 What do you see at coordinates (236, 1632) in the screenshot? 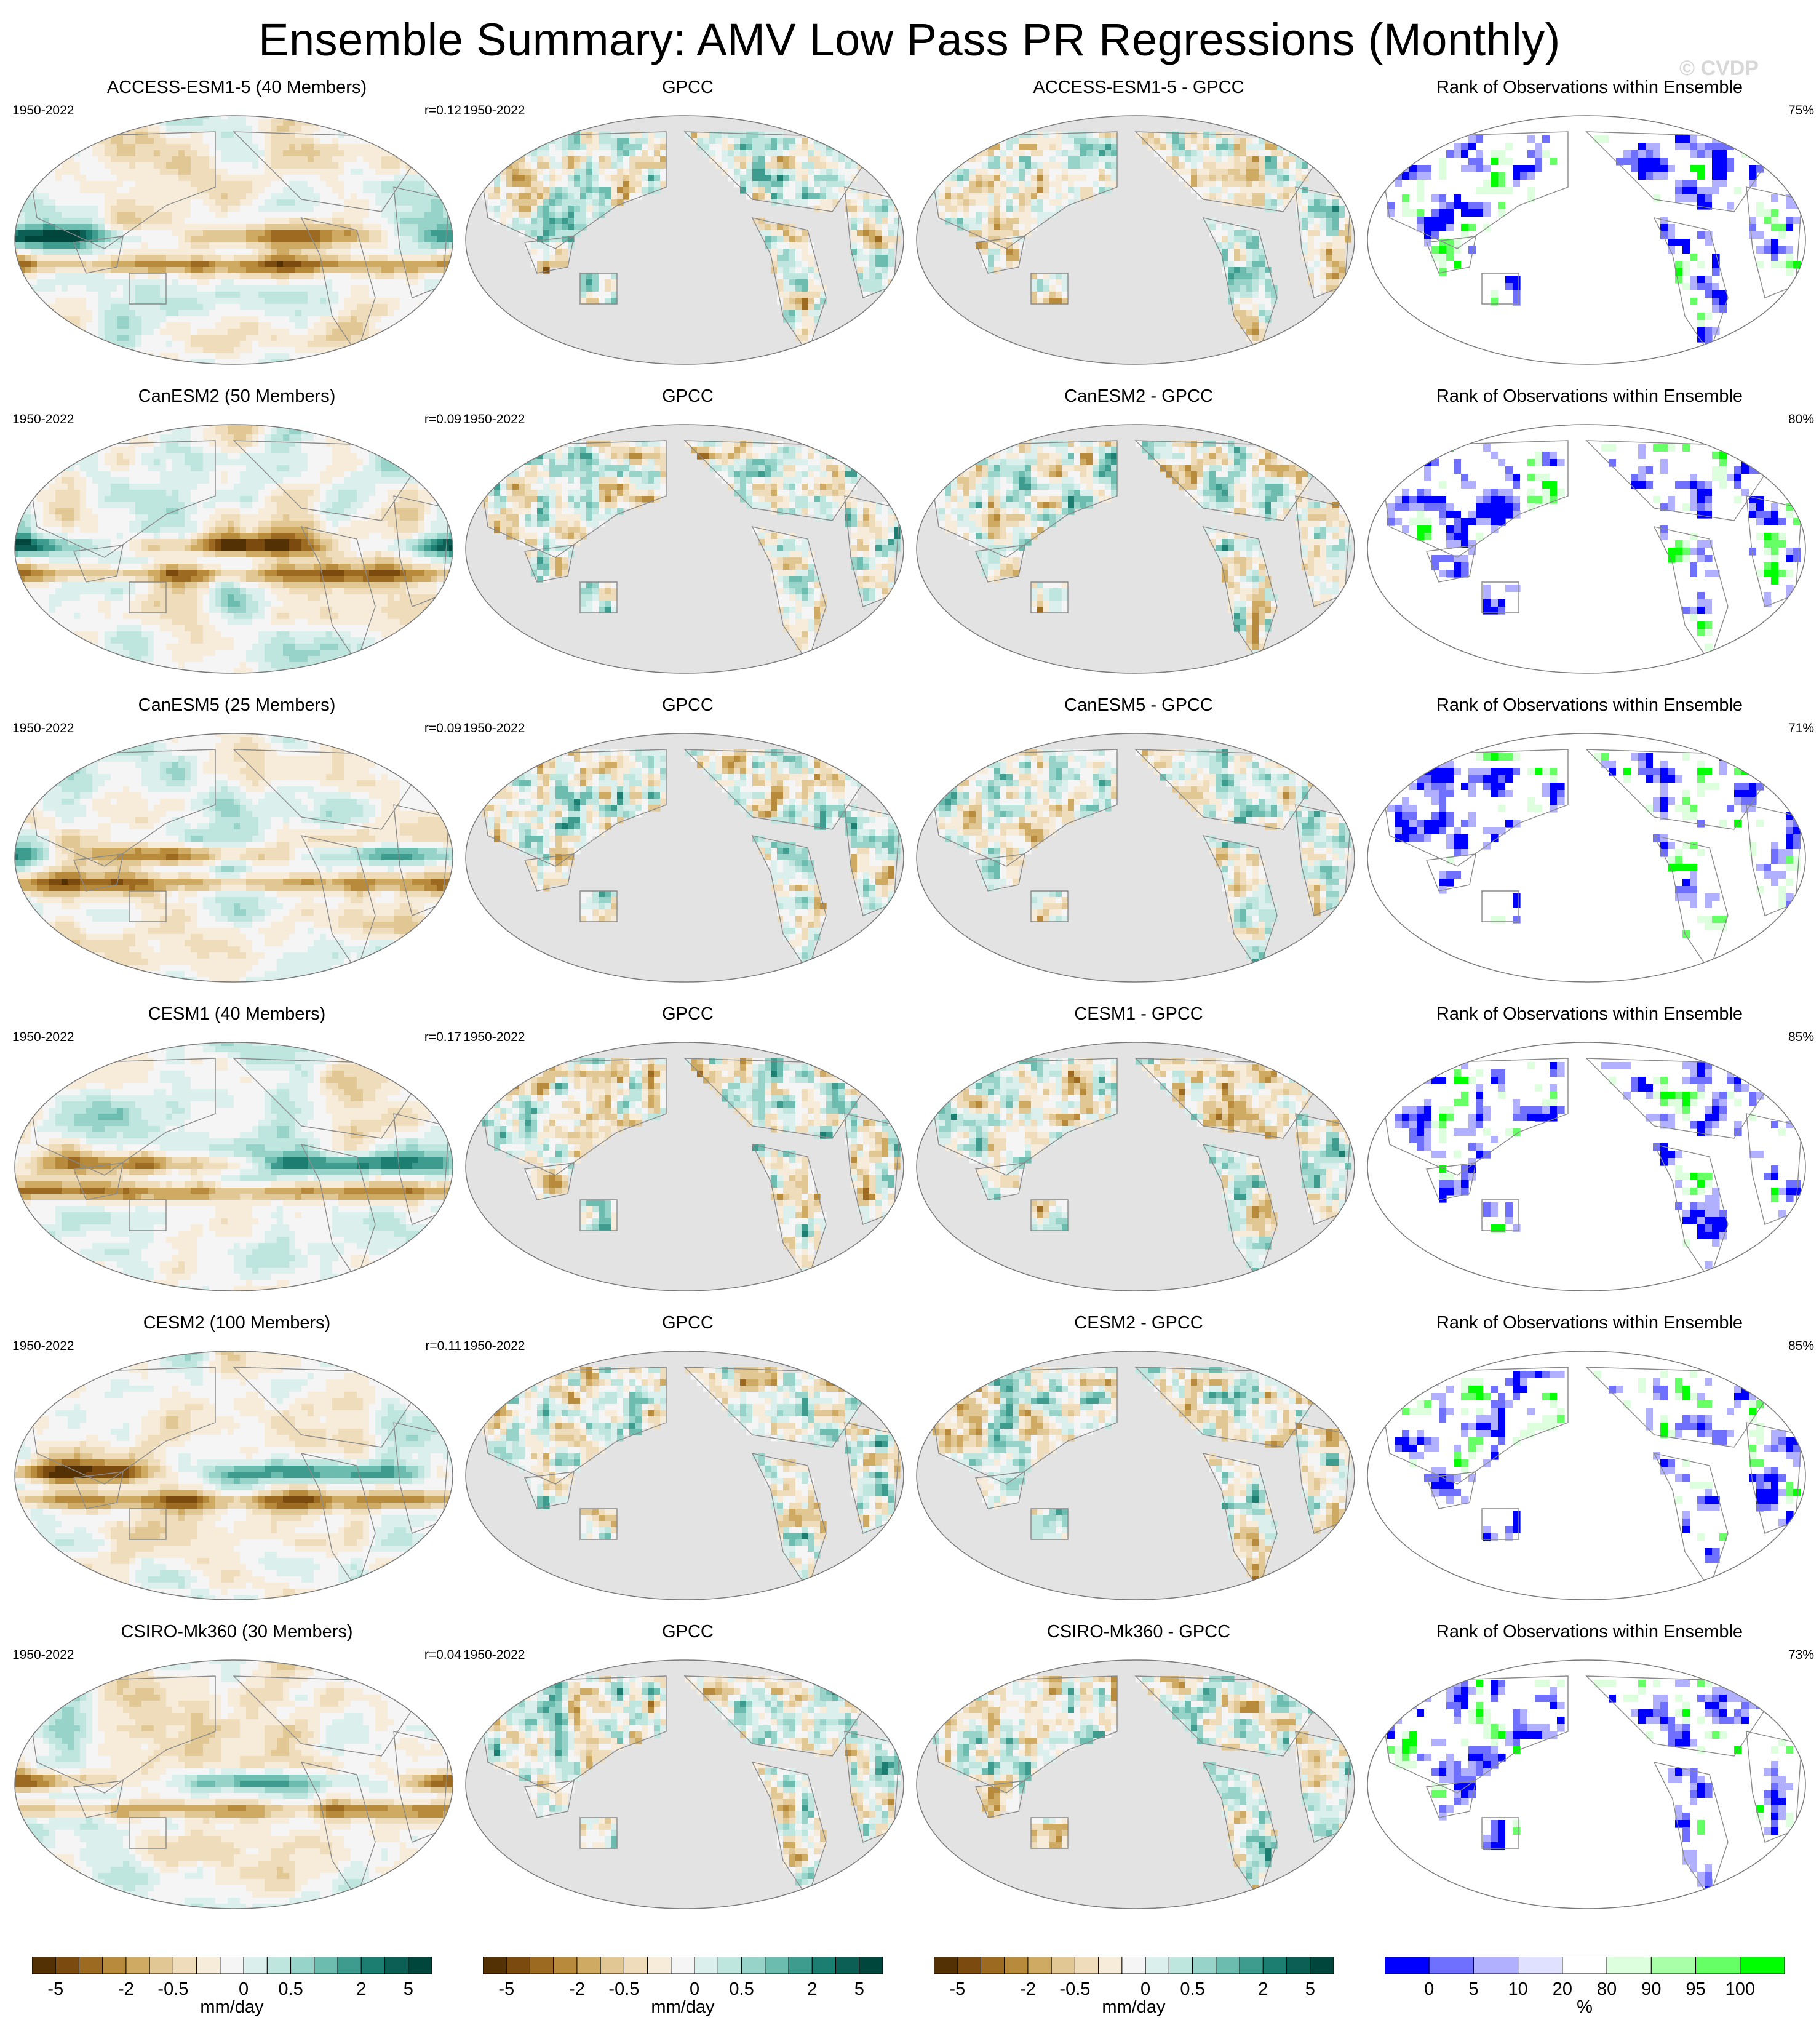
I see `panel-title: CSIRO-Mk360 (30 Members)` at bounding box center [236, 1632].